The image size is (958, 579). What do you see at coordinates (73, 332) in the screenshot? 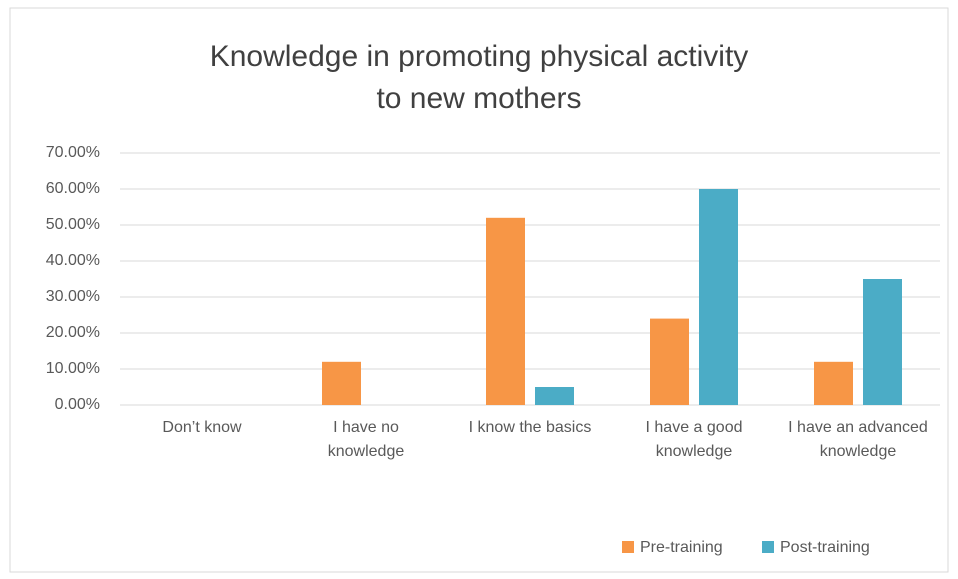
I see `y-tick-label: 20.00%` at bounding box center [73, 332].